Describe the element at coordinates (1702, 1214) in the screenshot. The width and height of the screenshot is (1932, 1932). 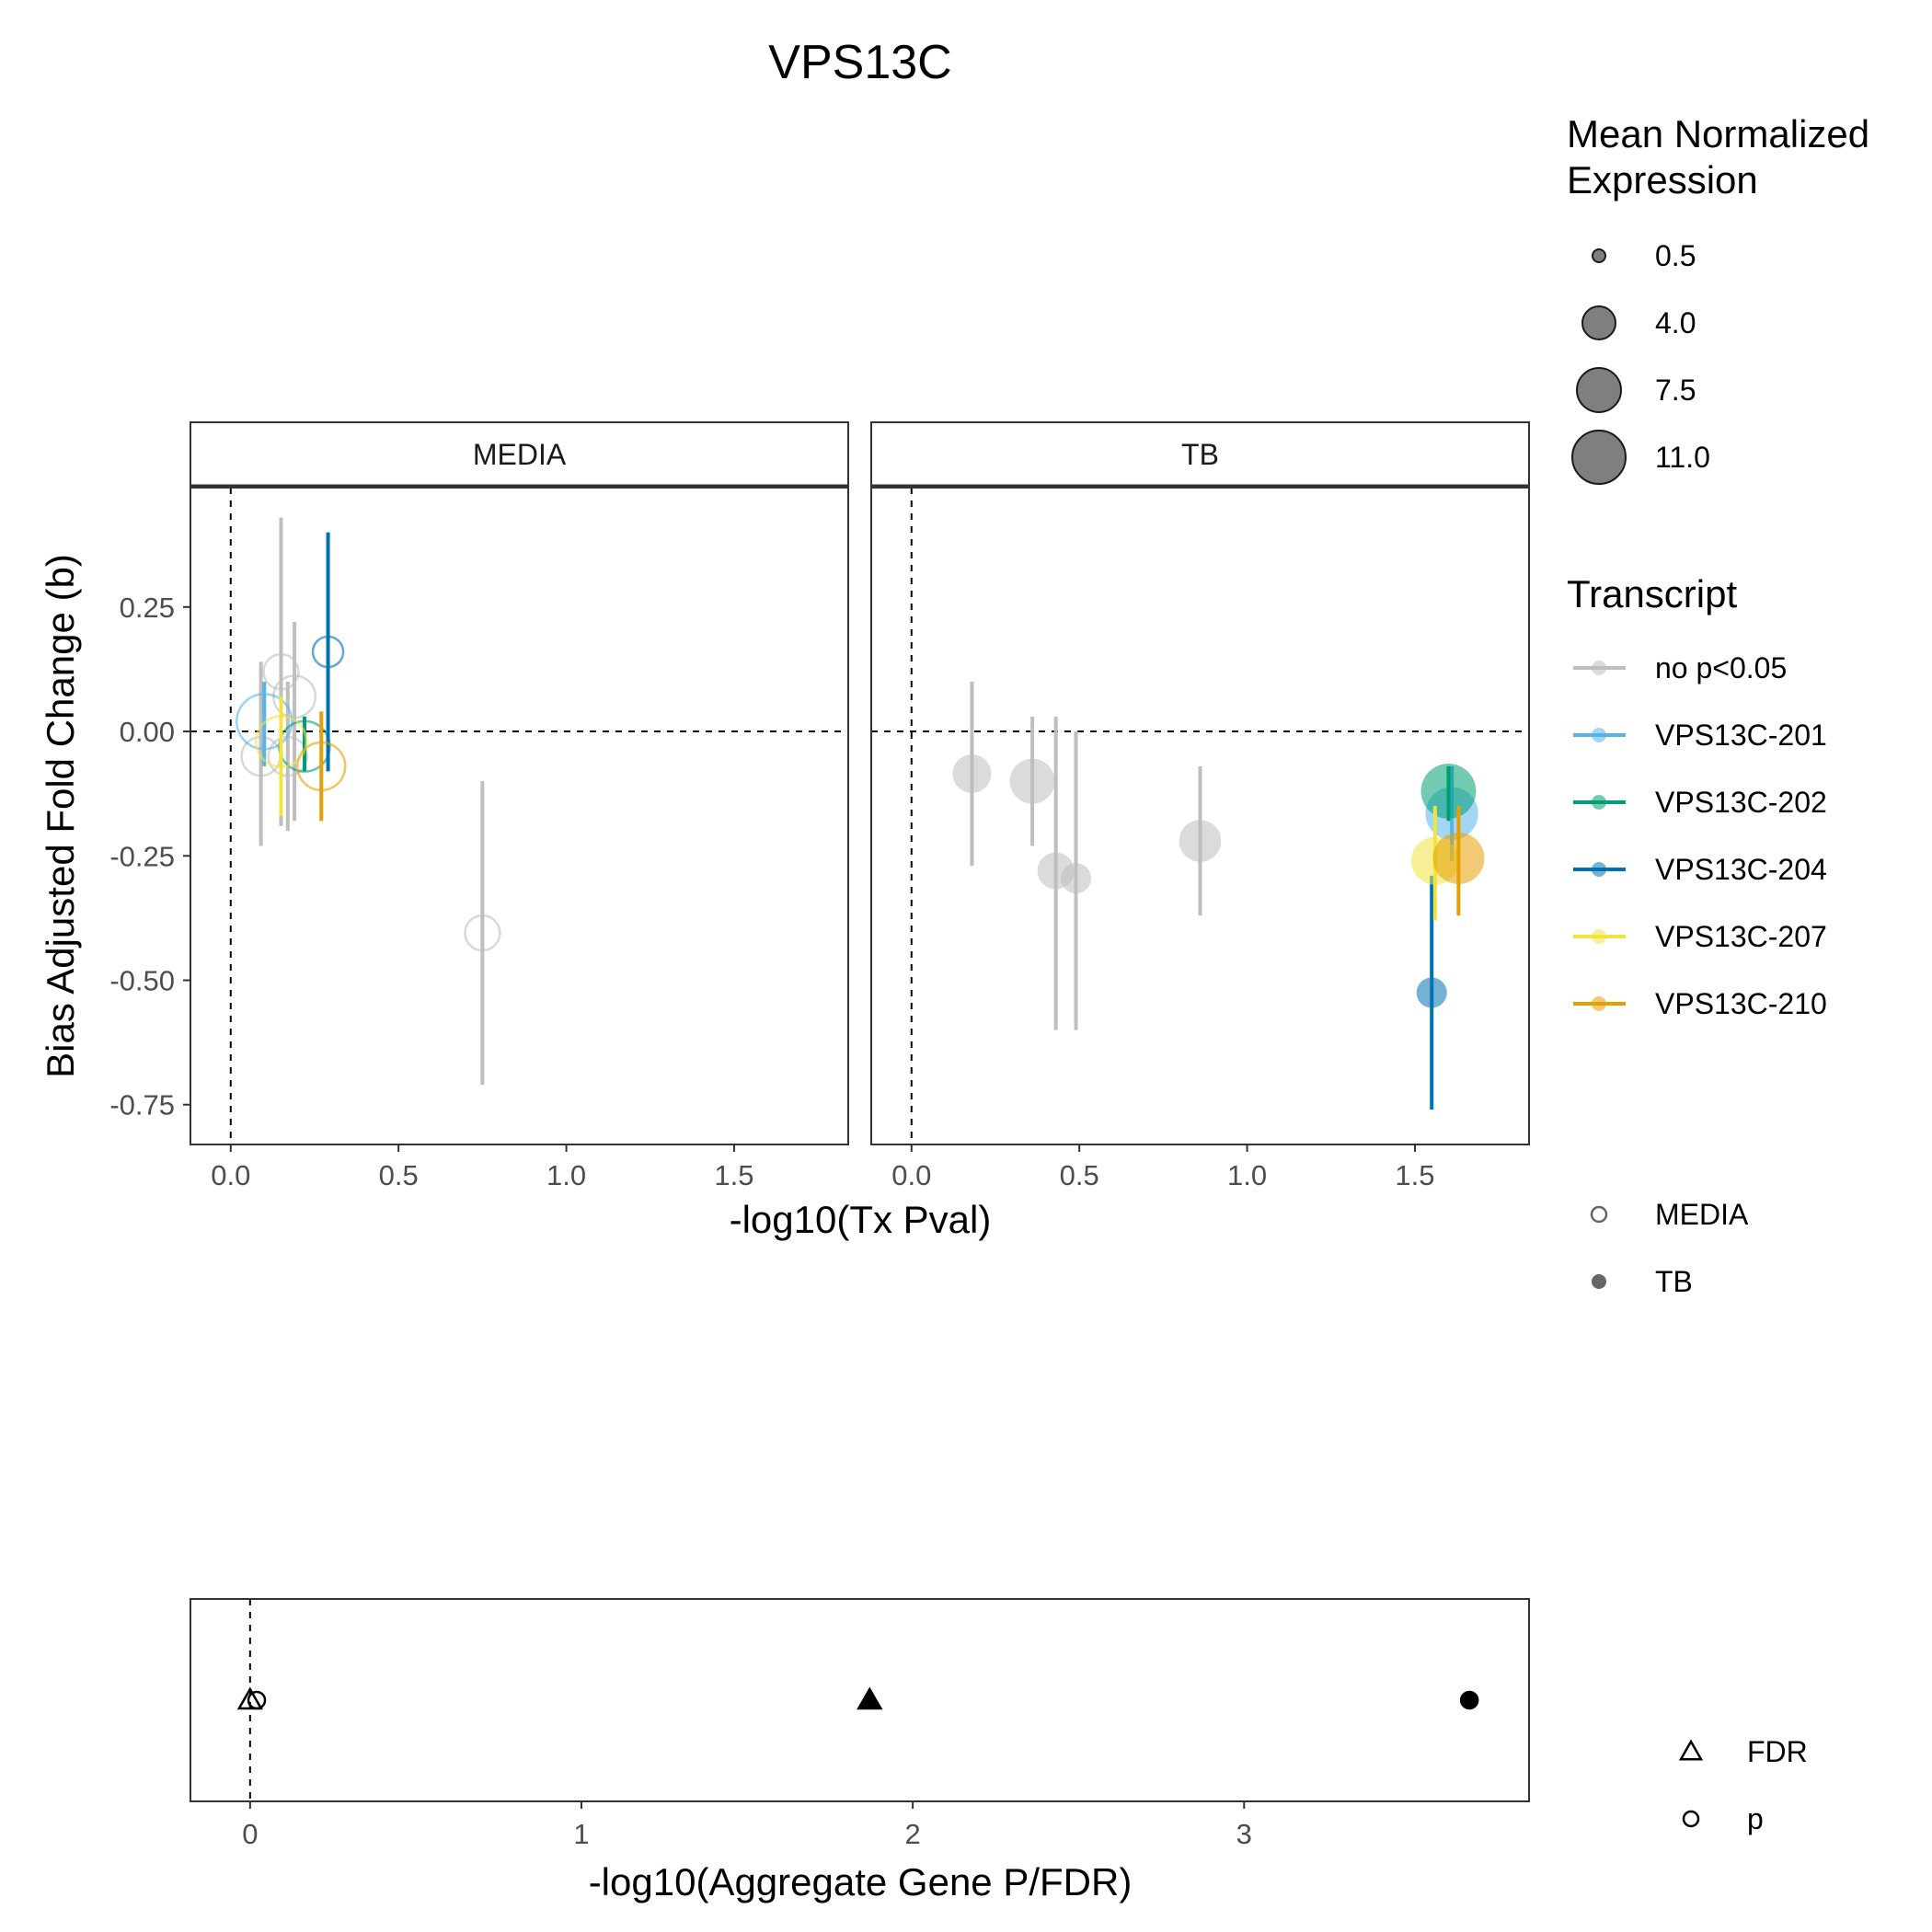
I see `condition-legend-label: MEDIA` at that location.